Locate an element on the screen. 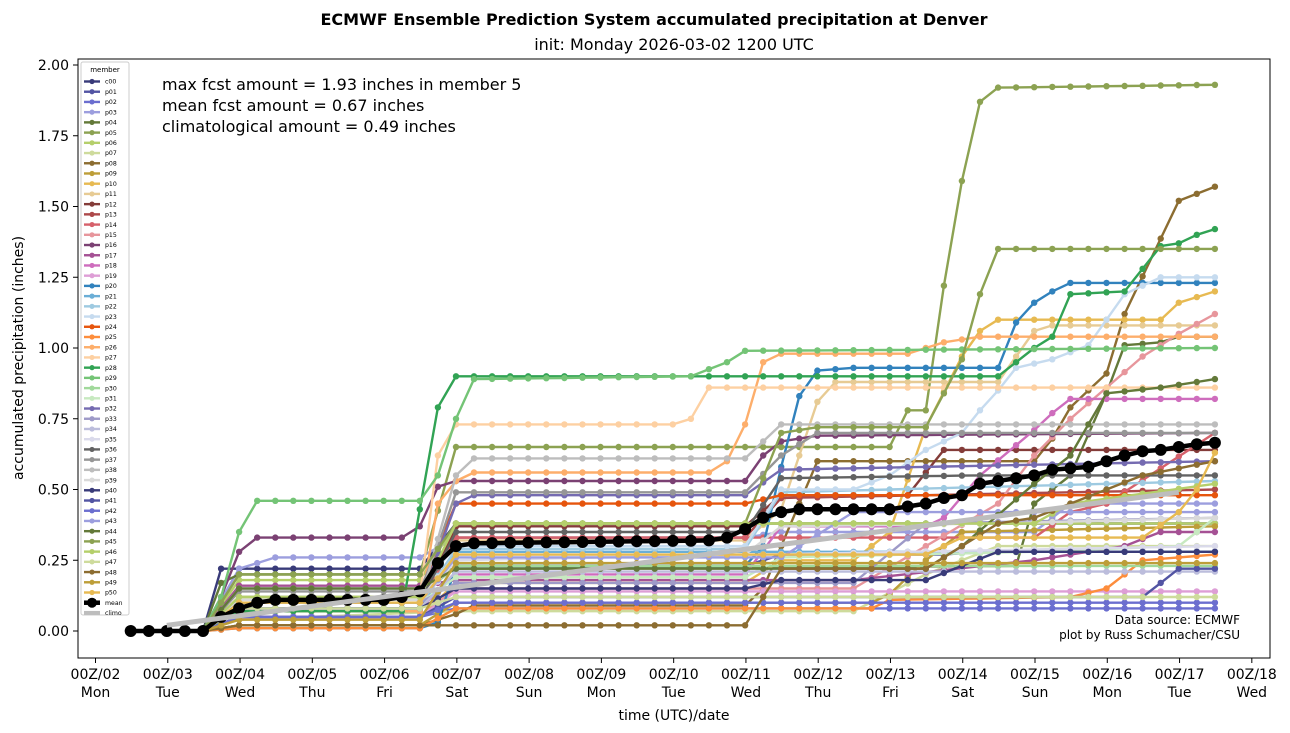 This screenshot has height=733, width=1290. data-point-p18 is located at coordinates (1160, 399).